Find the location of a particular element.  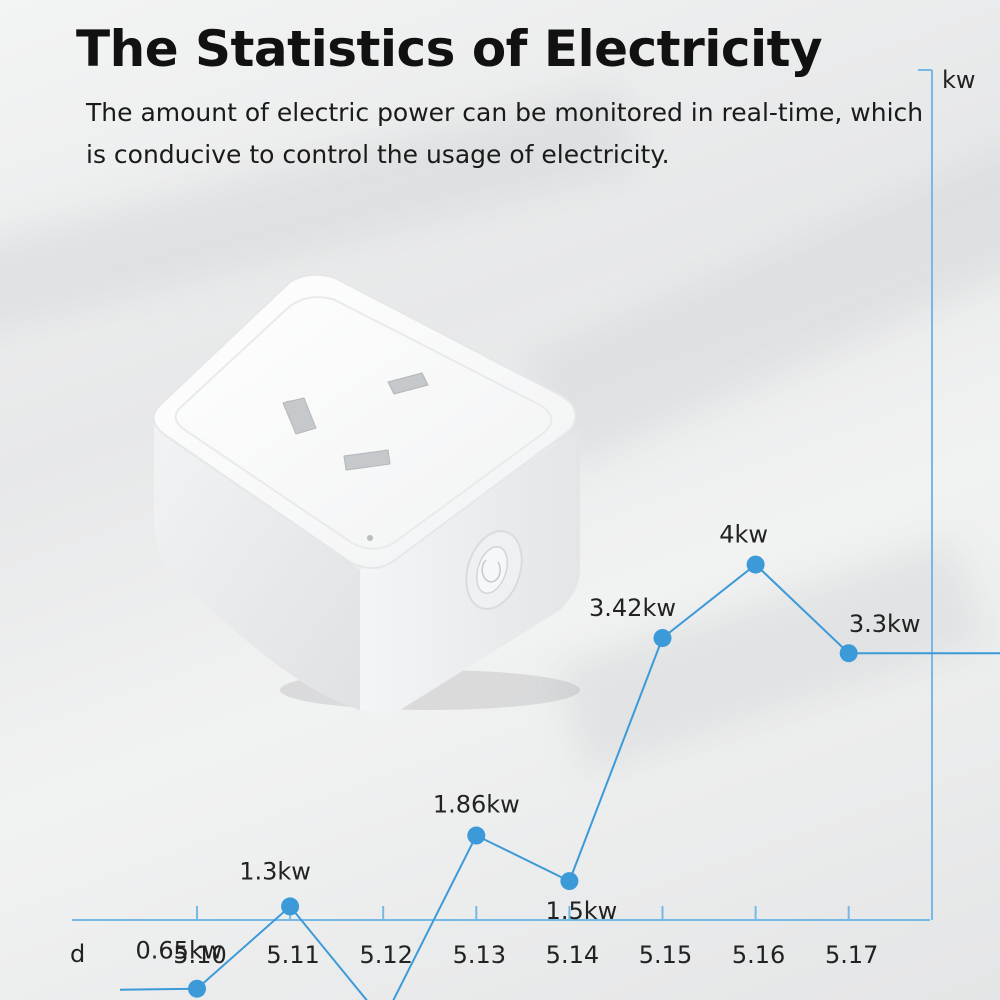

x-tick-label: 5.17 is located at coordinates (851, 955).